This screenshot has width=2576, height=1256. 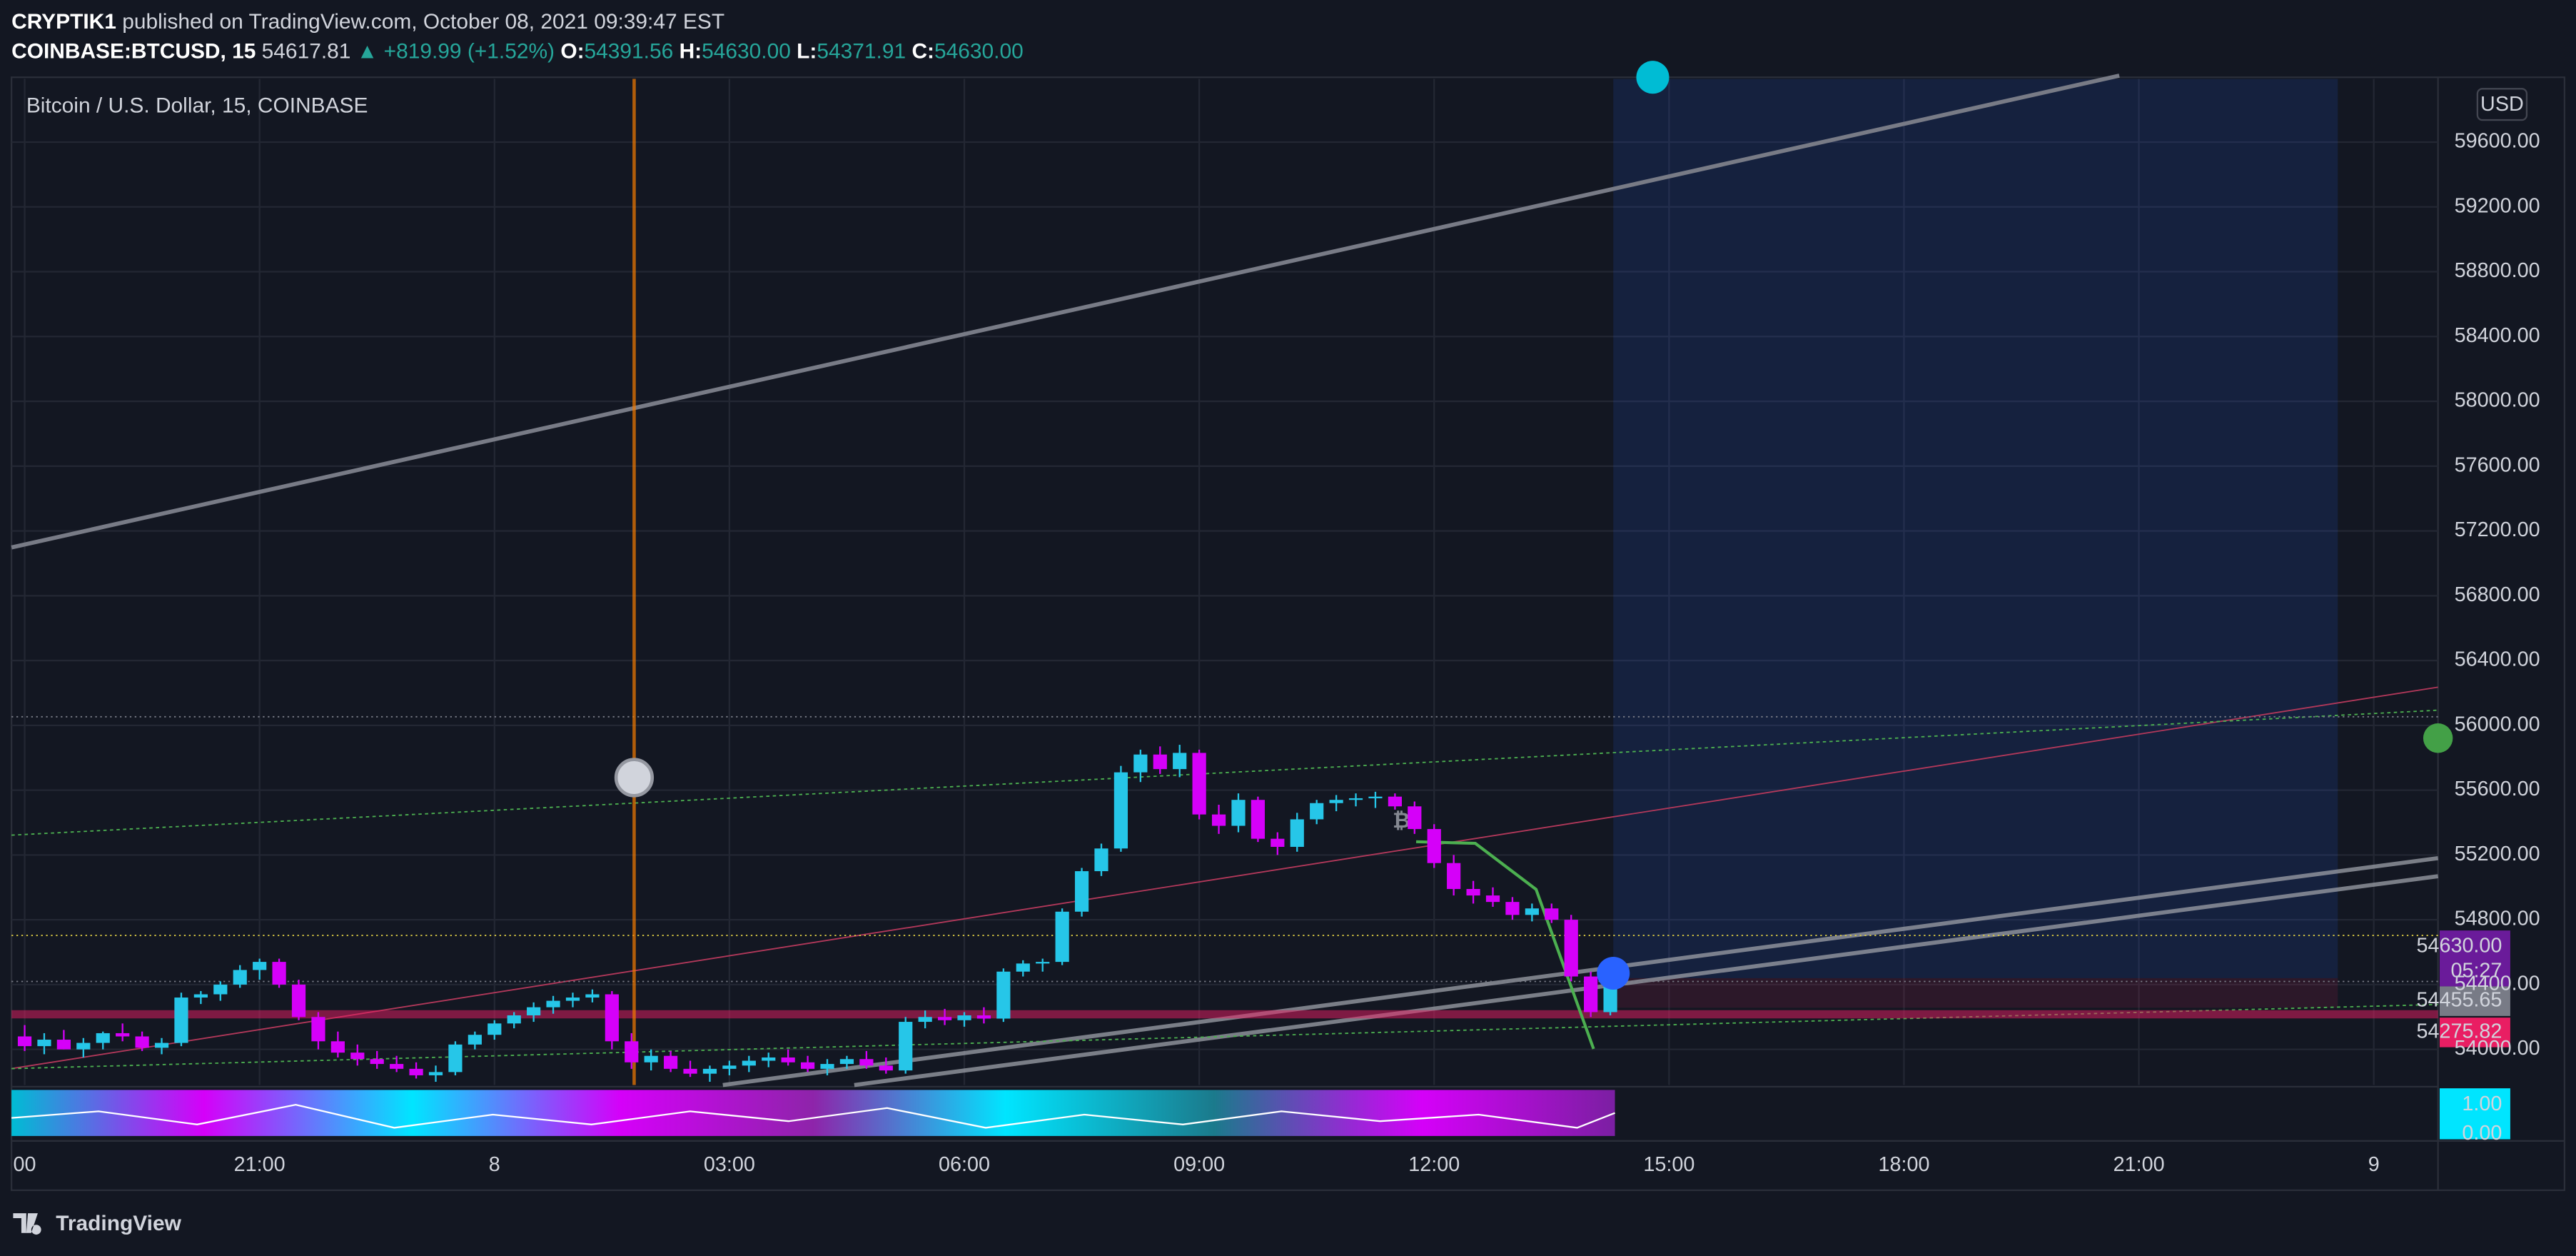 What do you see at coordinates (1401, 821) in the screenshot?
I see `watermark: ₿` at bounding box center [1401, 821].